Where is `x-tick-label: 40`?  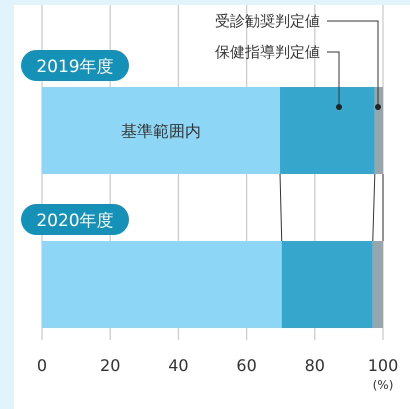 x-tick-label: 40 is located at coordinates (178, 365).